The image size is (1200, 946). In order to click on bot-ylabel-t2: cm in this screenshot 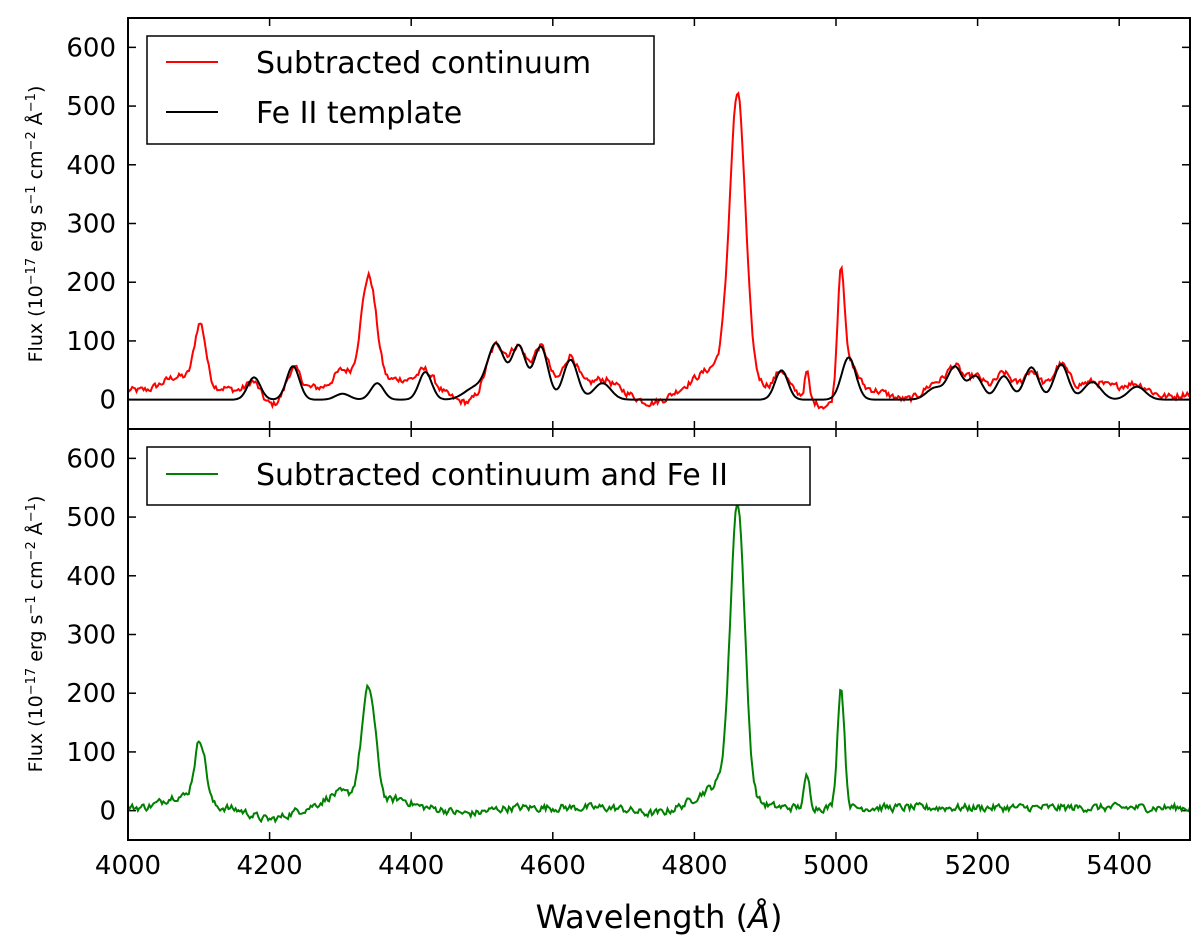, I will do `click(36, 577)`.